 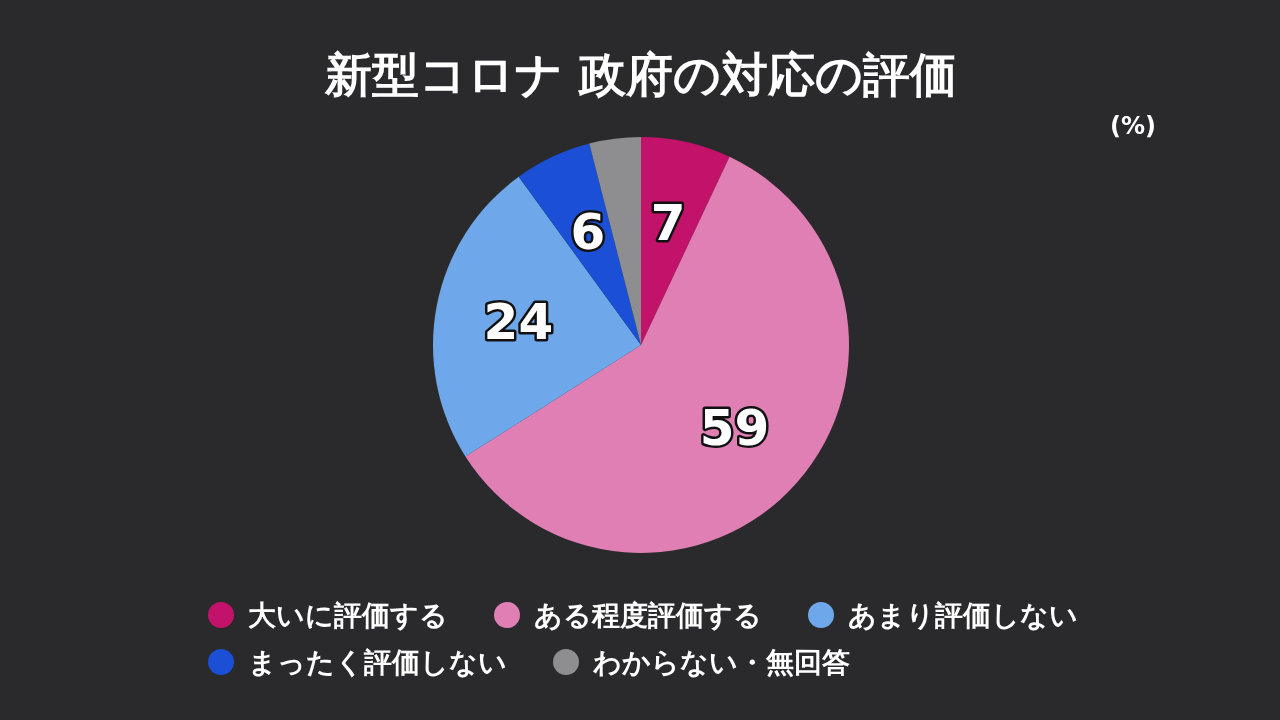 What do you see at coordinates (348, 615) in the screenshot?
I see `legend-label: 大いに評価する` at bounding box center [348, 615].